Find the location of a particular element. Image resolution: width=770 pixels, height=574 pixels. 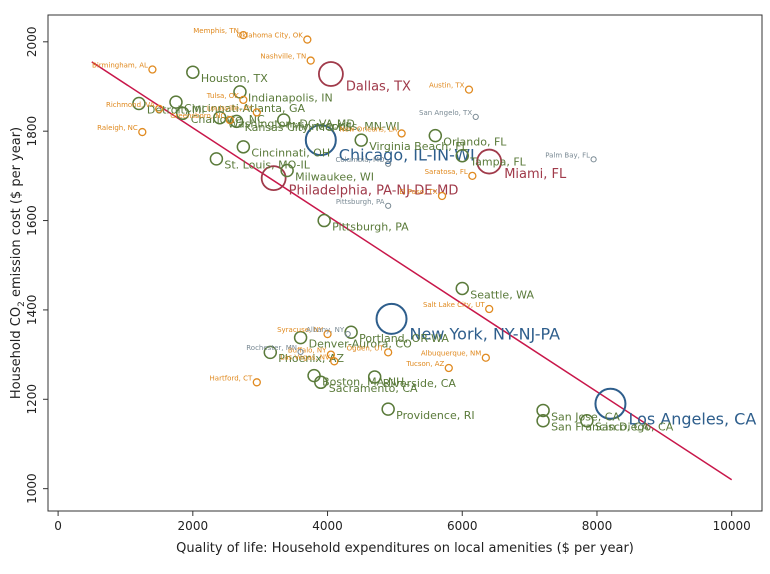

y-axis-label: Household CO2 emission cost ($ per year) is located at coordinates (18, 263).